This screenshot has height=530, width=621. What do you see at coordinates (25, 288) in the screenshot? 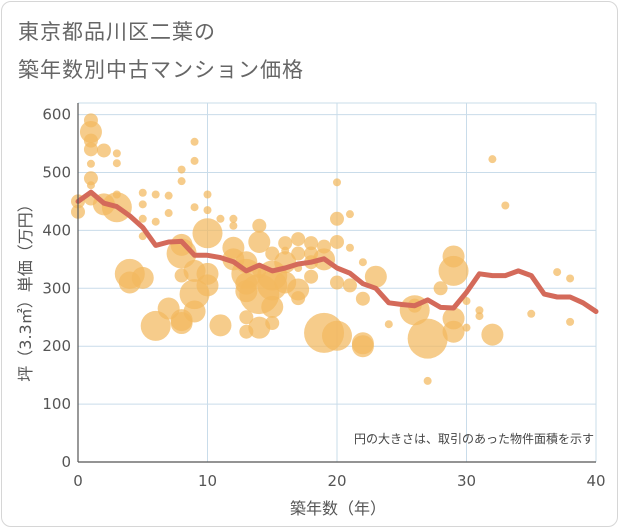
I see `y-axis-title: 坪（3.3㎡）単価（万円）` at bounding box center [25, 288].